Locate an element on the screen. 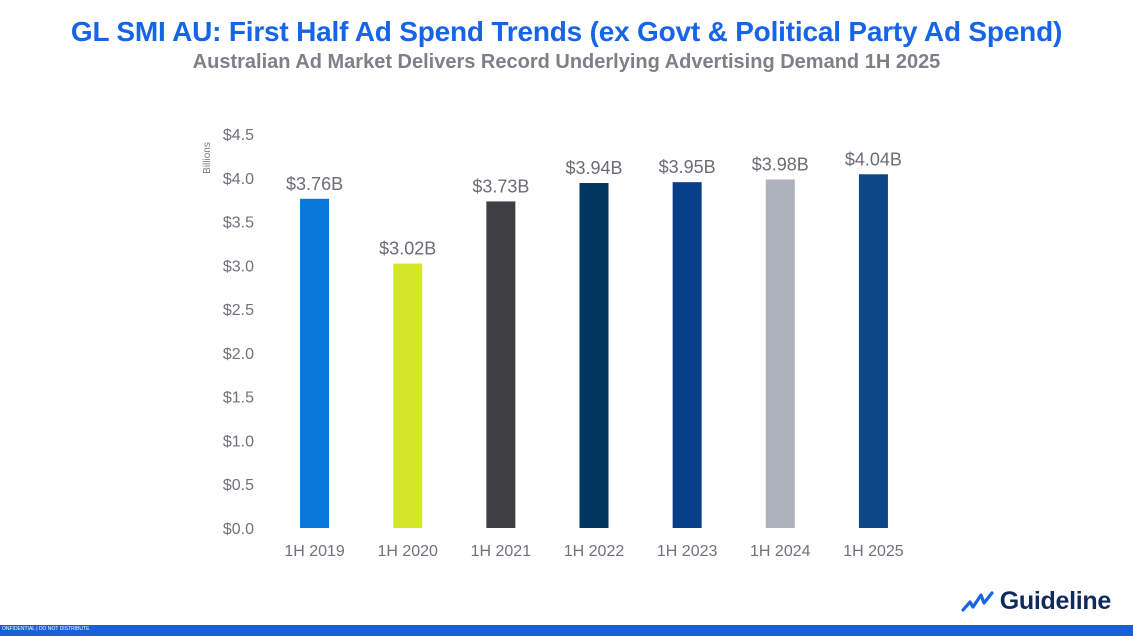  y-tick-label: $2.0 is located at coordinates (238, 354).